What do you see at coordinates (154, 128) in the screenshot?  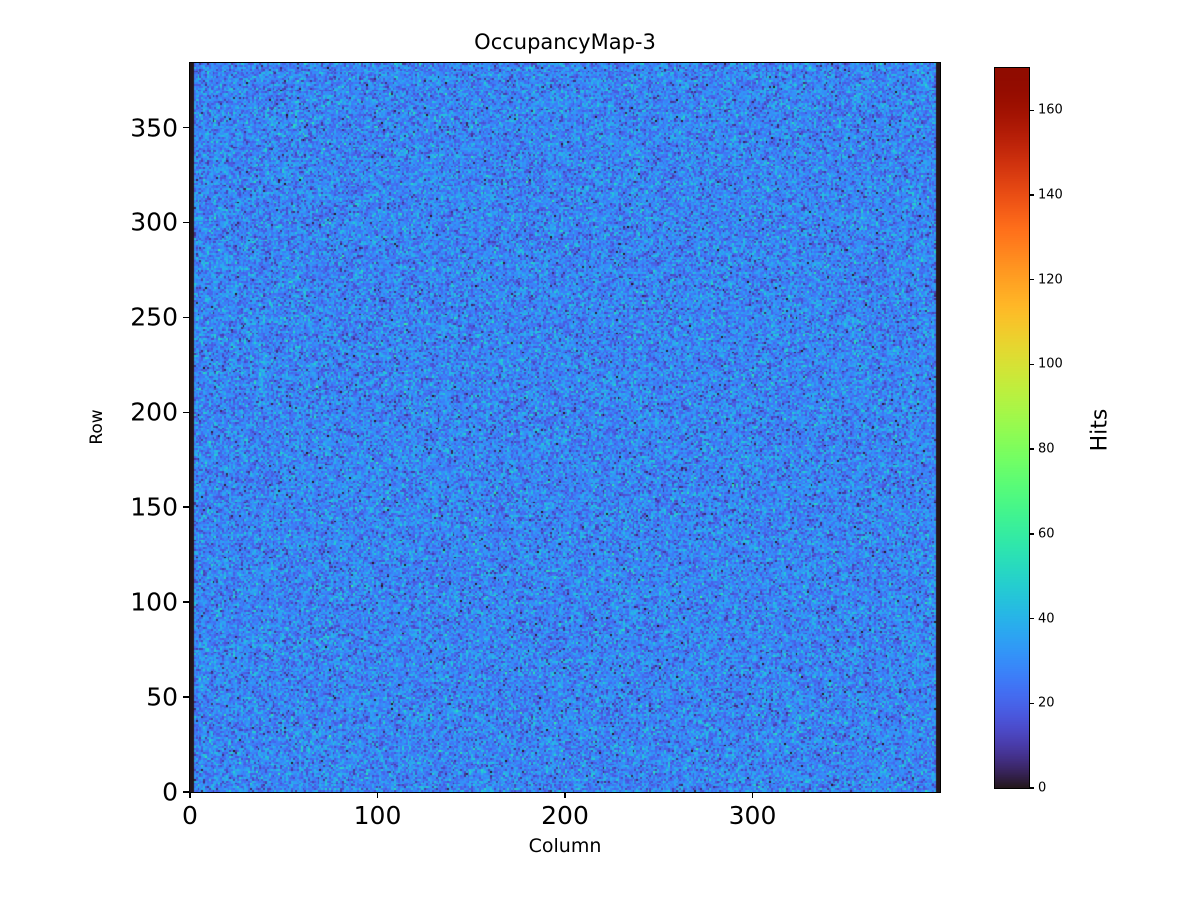 I see `y-tick-label: 350` at bounding box center [154, 128].